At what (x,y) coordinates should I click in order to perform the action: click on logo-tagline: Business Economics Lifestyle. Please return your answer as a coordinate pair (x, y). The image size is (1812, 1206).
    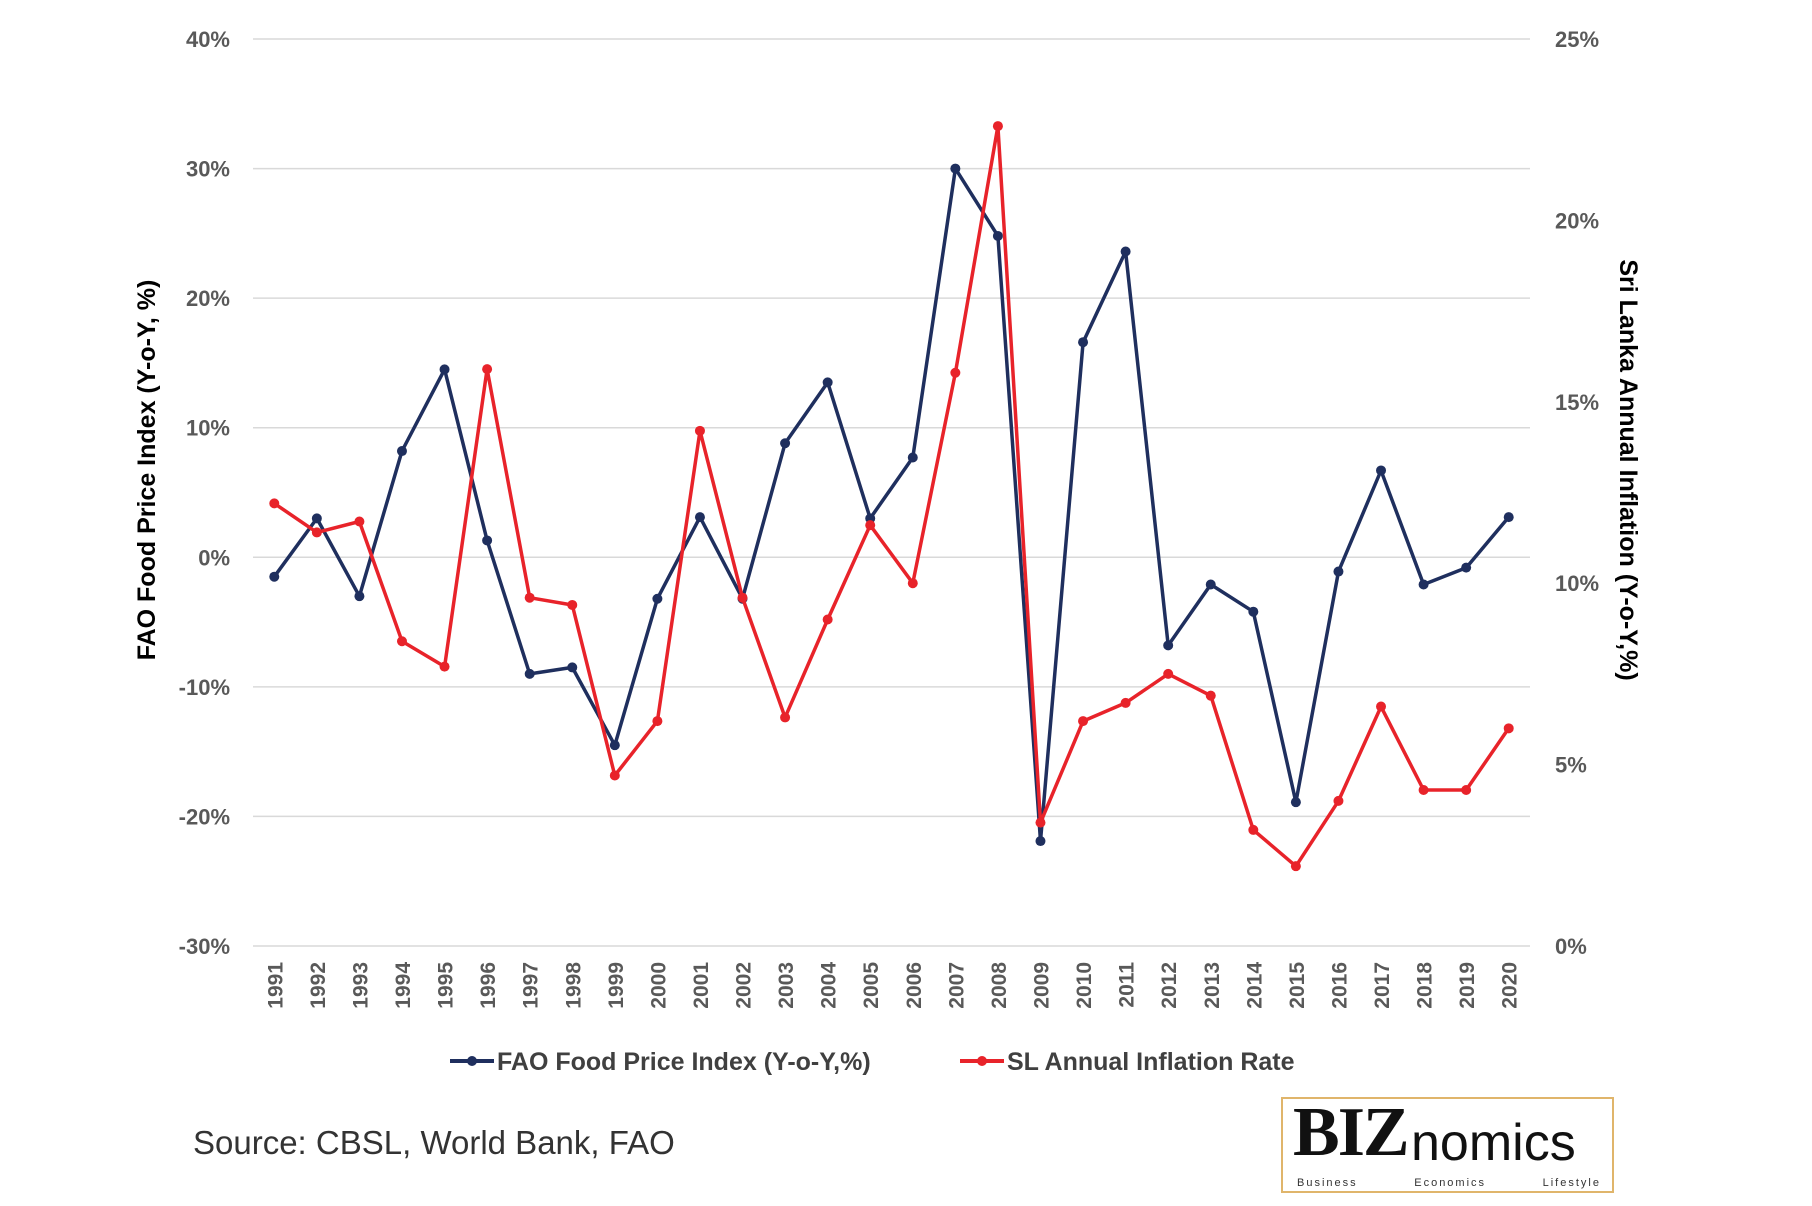
    Looking at the image, I should click on (1449, 1183).